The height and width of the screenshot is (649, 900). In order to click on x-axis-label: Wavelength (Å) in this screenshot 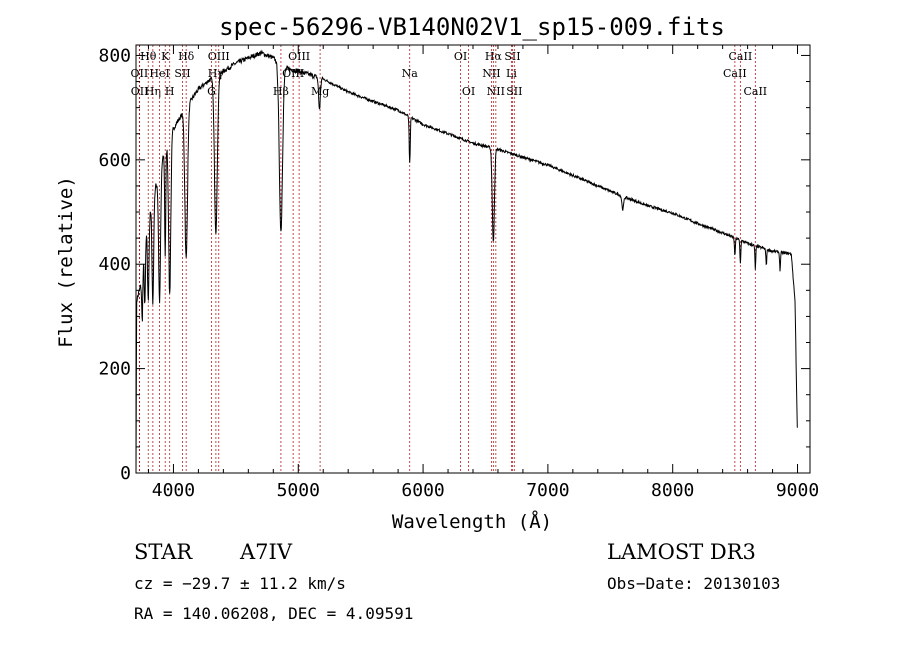, I will do `click(472, 521)`.